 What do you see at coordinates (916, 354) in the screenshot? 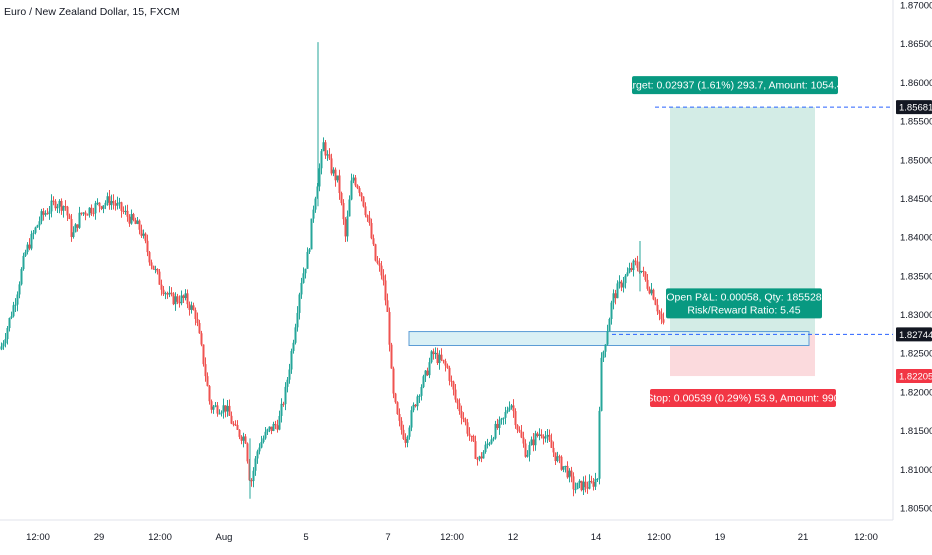
I see `y-tick-label: 1.82500` at bounding box center [916, 354].